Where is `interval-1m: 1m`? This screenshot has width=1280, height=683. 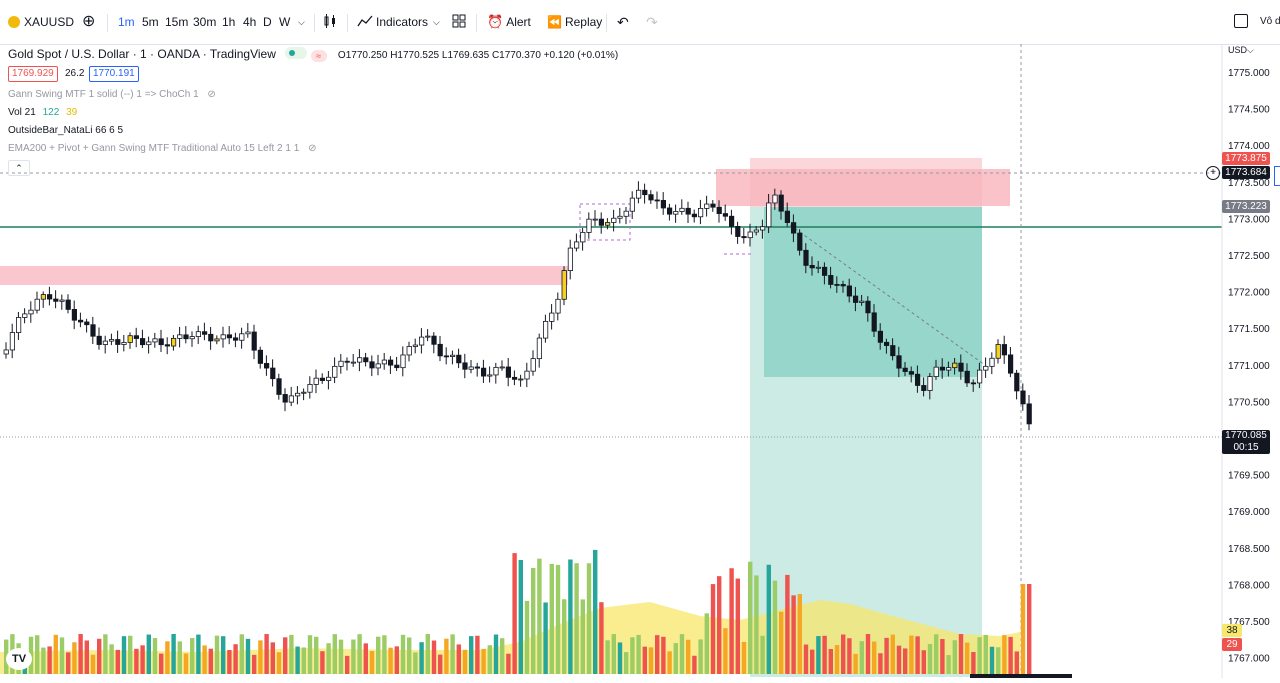 interval-1m: 1m is located at coordinates (126, 22).